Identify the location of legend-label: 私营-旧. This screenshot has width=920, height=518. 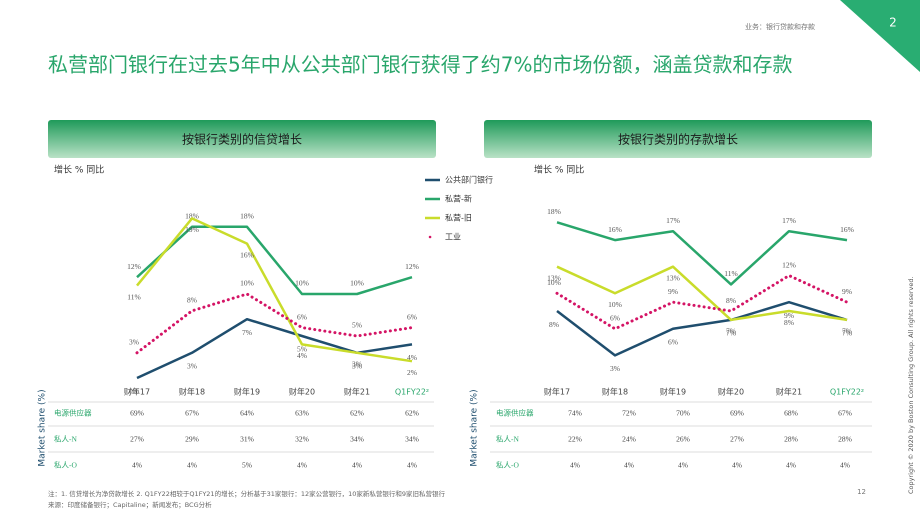
(458, 218).